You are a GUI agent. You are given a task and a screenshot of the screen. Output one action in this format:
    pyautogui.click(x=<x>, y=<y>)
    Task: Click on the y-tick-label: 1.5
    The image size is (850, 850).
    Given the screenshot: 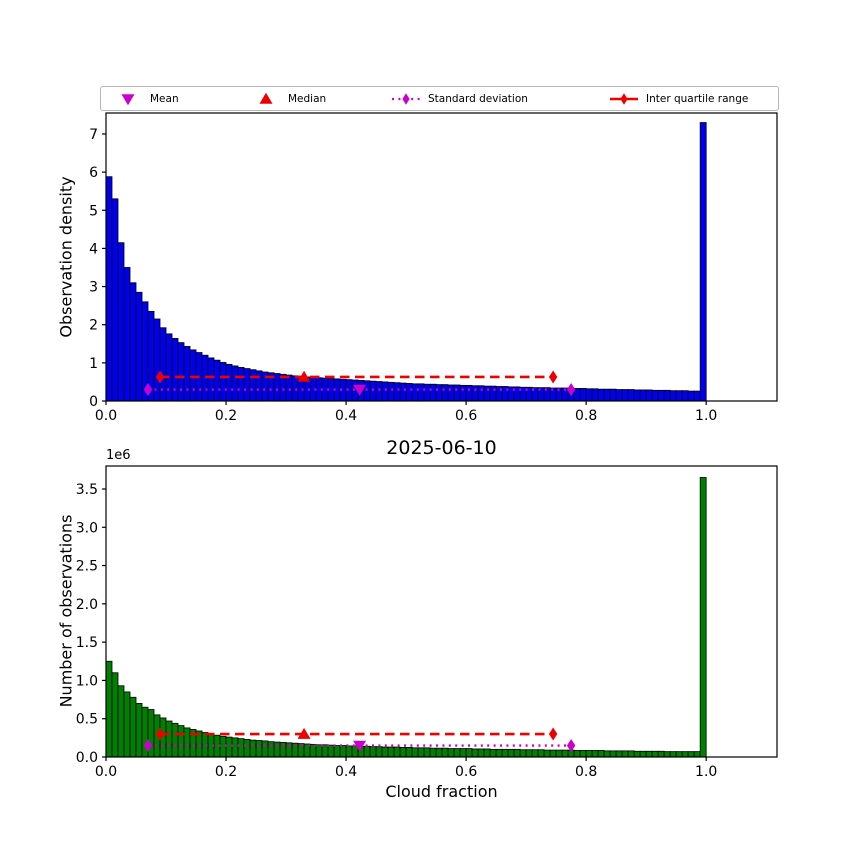 What is the action you would take?
    pyautogui.click(x=87, y=643)
    